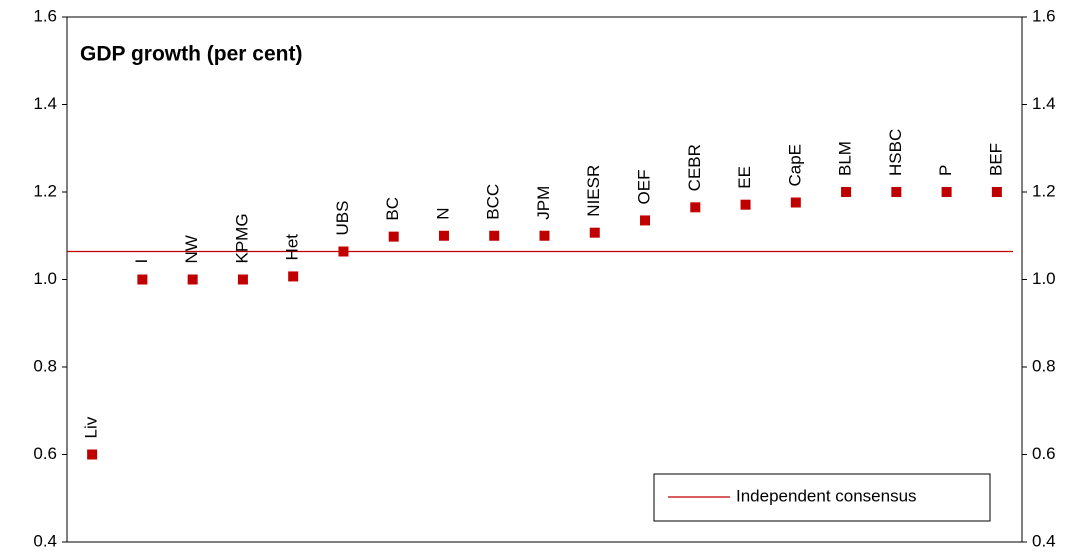  Describe the element at coordinates (342, 218) in the screenshot. I see `point-label: UBS` at that location.